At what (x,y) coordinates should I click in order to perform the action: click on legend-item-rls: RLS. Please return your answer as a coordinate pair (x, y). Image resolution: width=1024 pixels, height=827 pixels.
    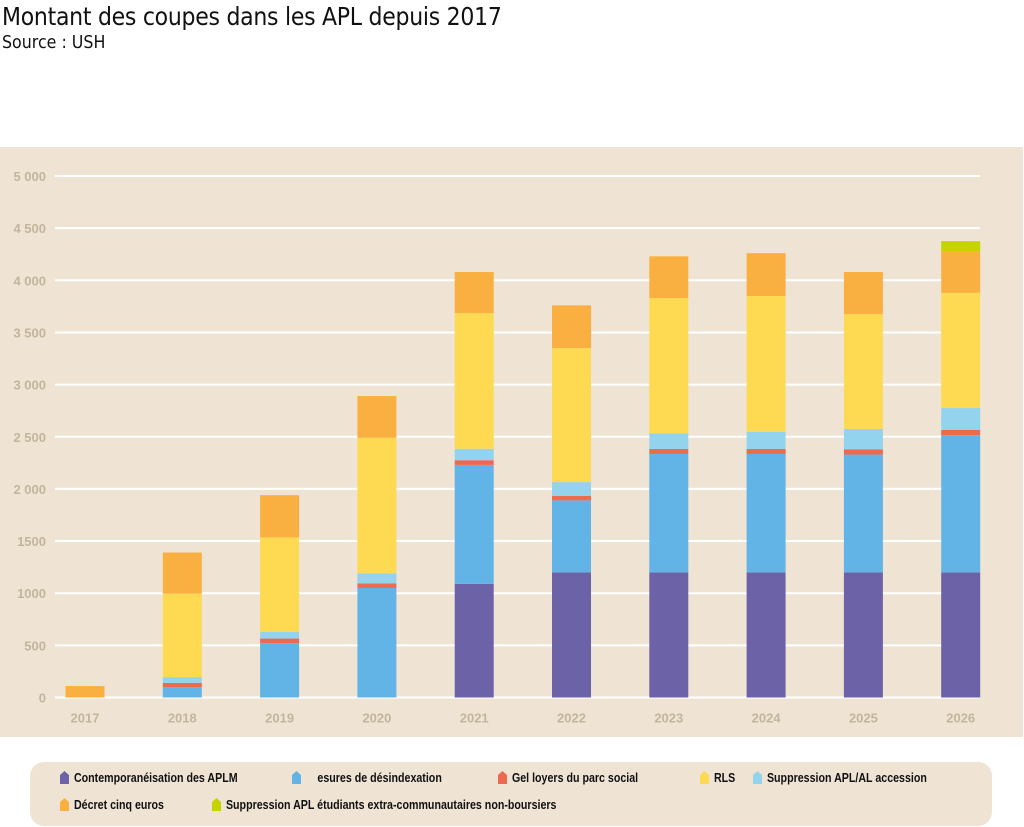
    Looking at the image, I should click on (717, 777).